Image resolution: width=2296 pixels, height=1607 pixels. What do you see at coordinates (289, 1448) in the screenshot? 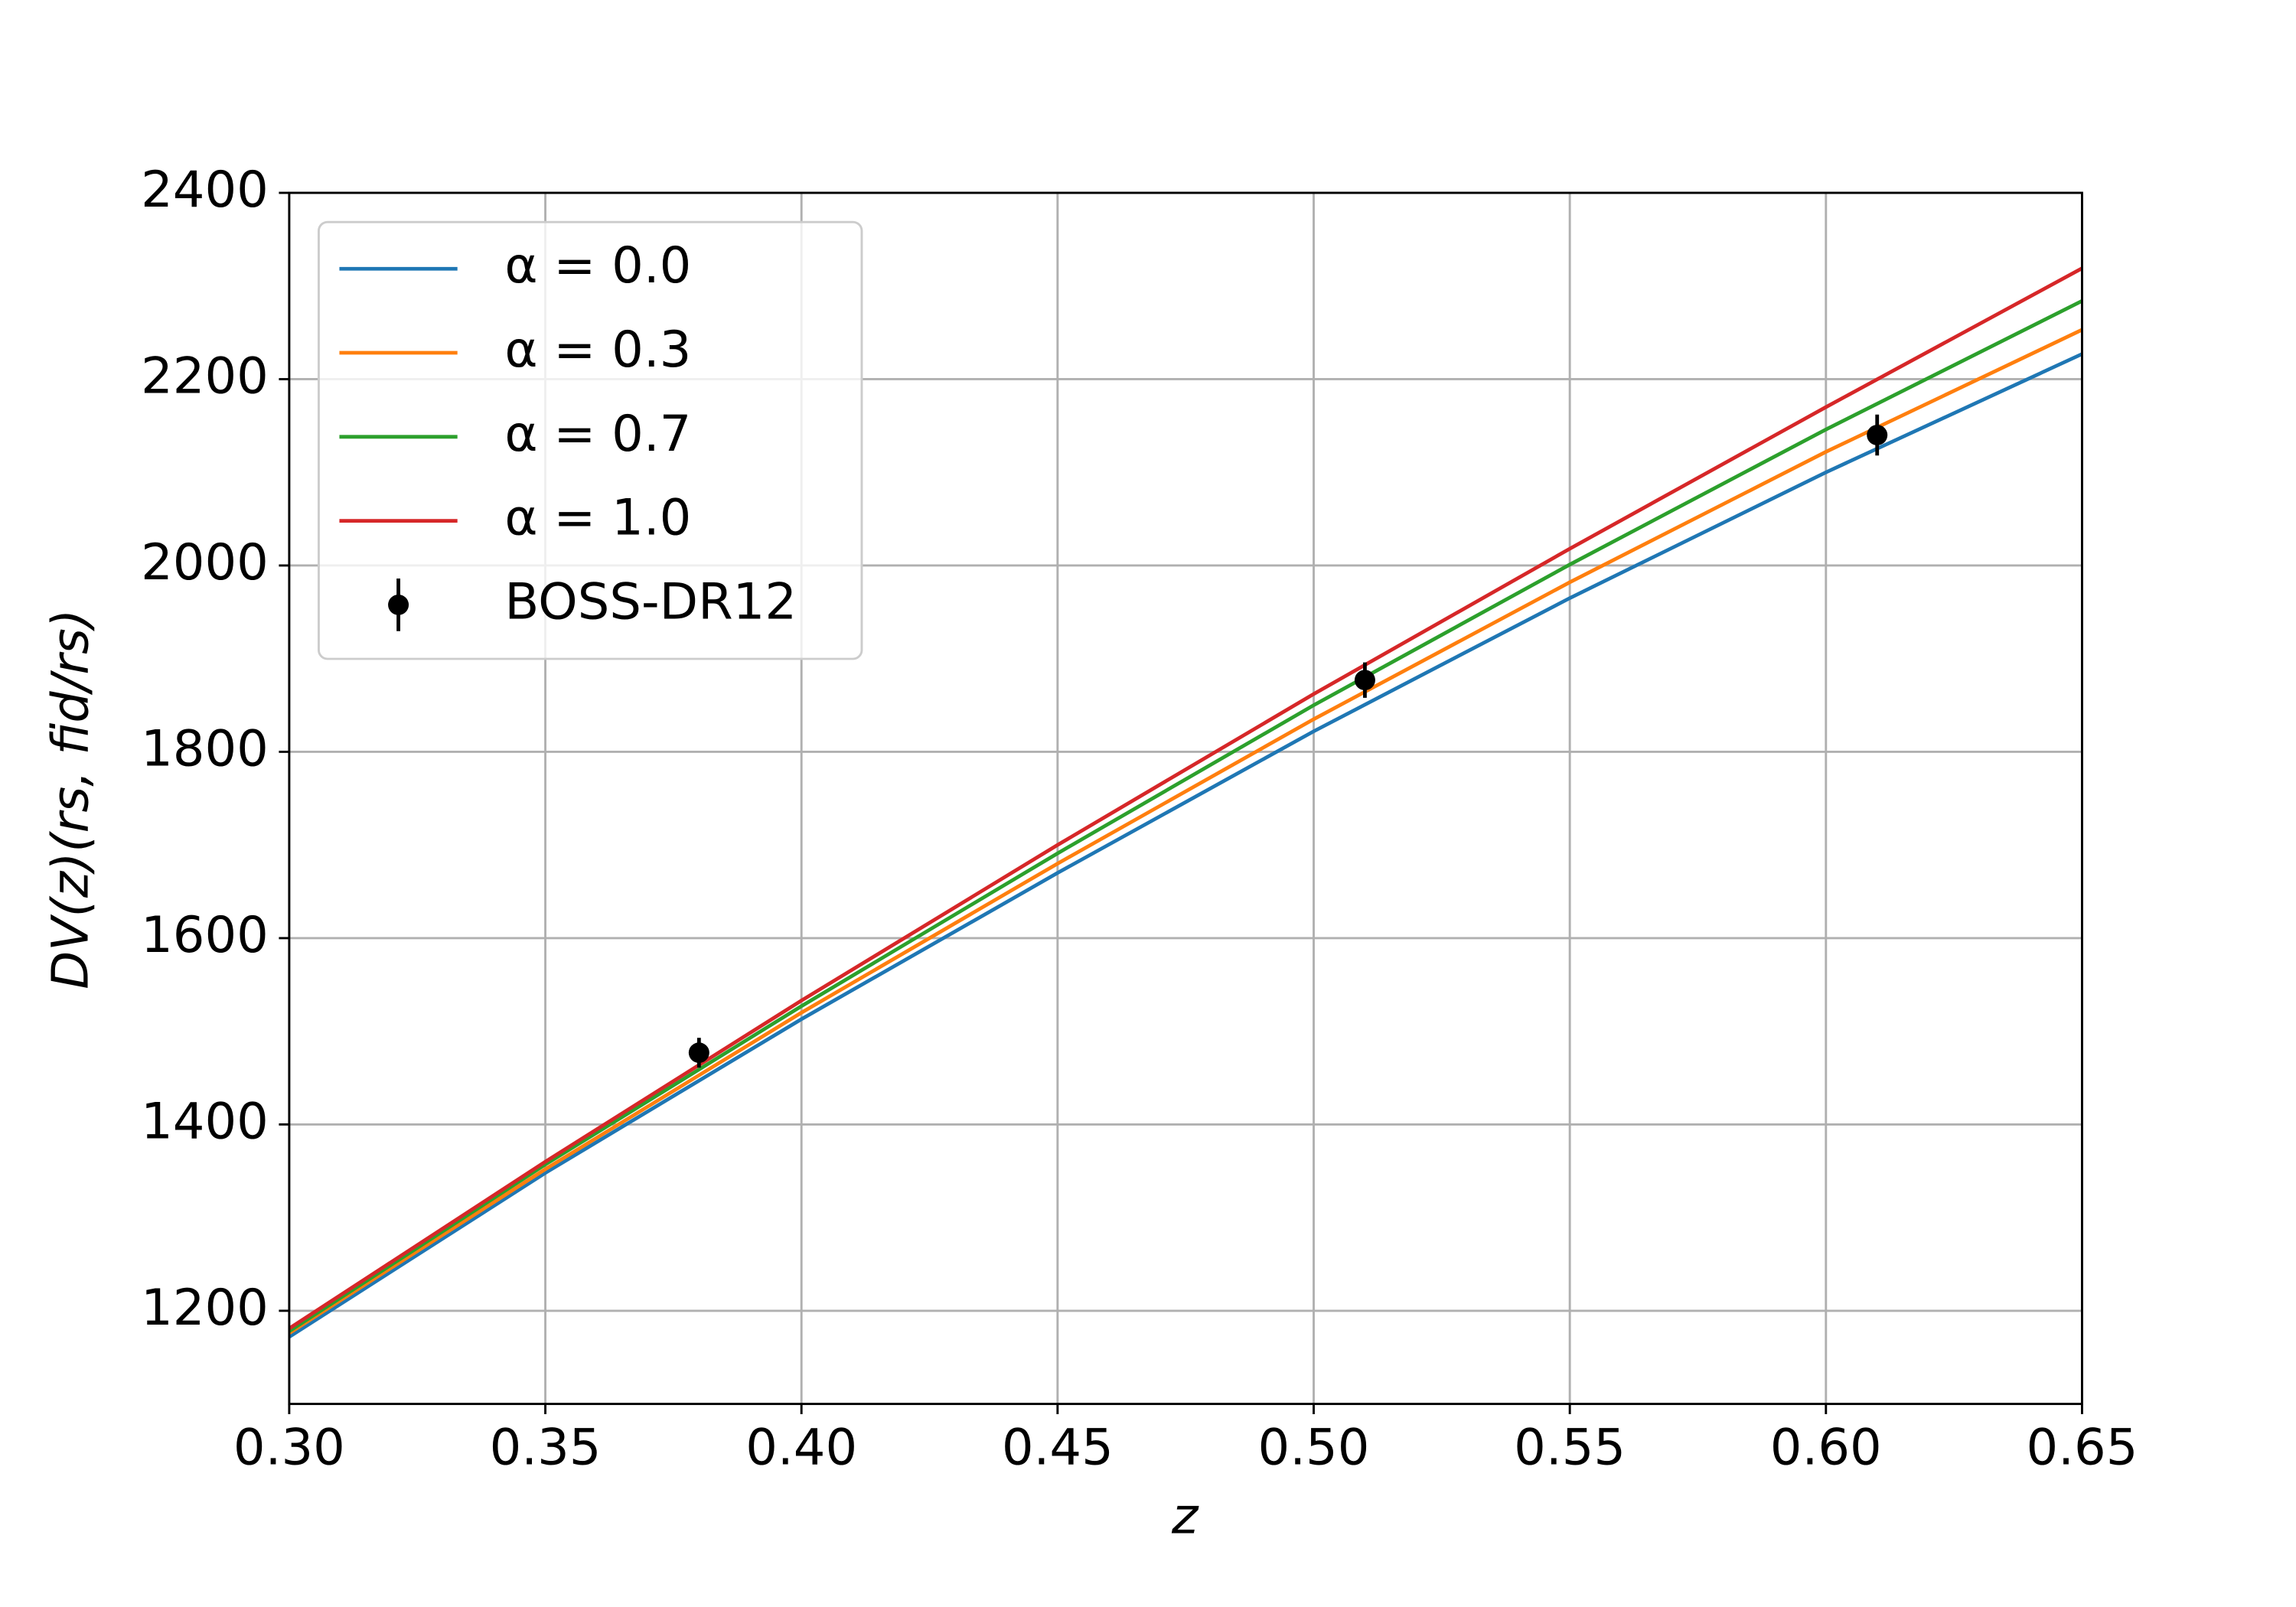
I see `x-tick-label: 0.30` at bounding box center [289, 1448].